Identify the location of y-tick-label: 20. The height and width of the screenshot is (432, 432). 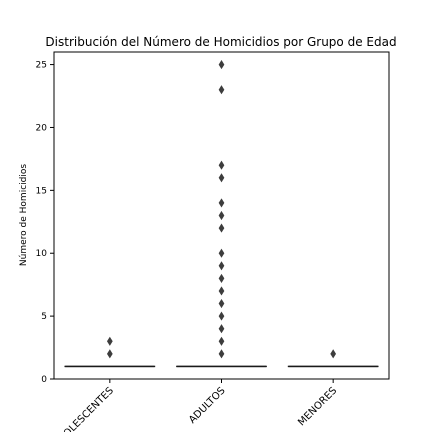
(42, 128).